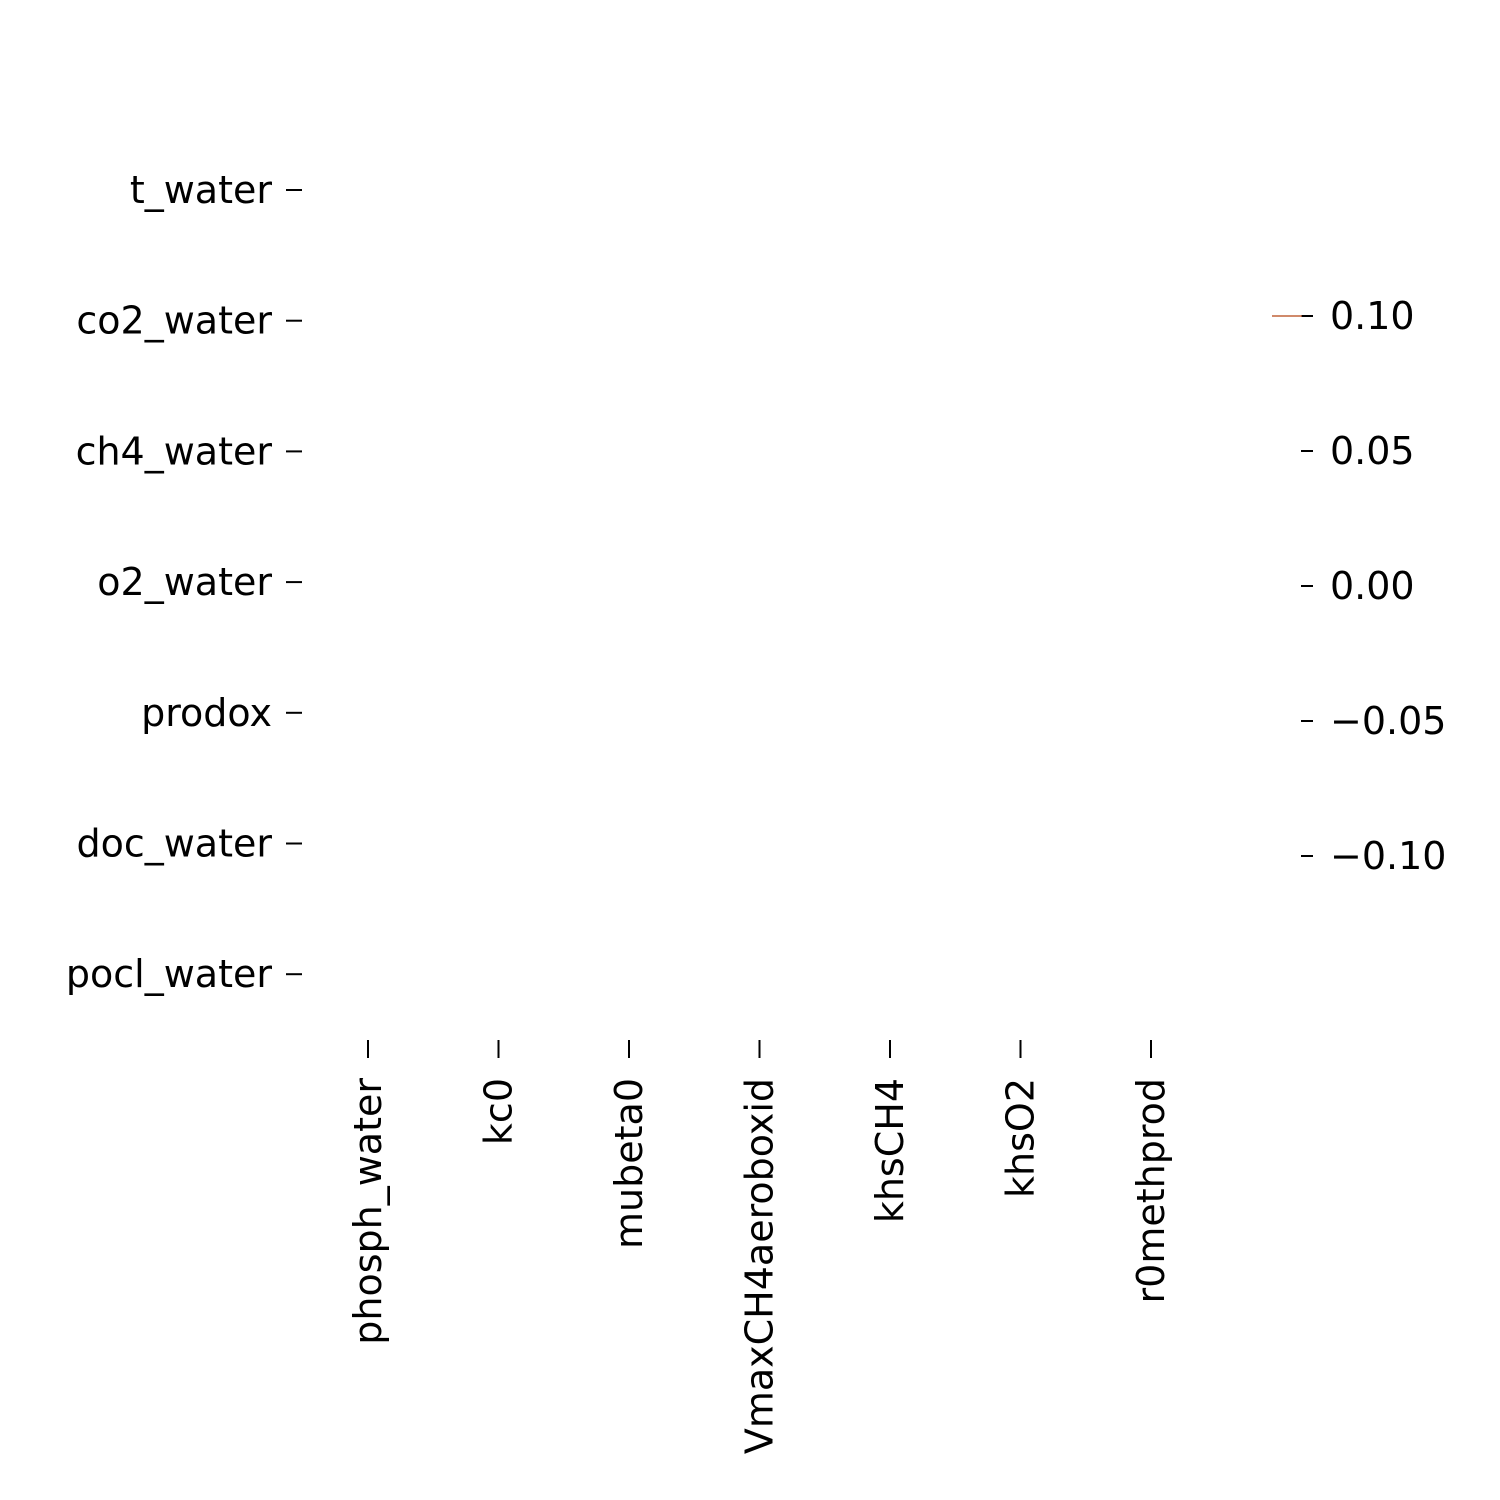 Image resolution: width=1500 pixels, height=1500 pixels. What do you see at coordinates (201, 190) in the screenshot?
I see `row-tick-label: t_water` at bounding box center [201, 190].